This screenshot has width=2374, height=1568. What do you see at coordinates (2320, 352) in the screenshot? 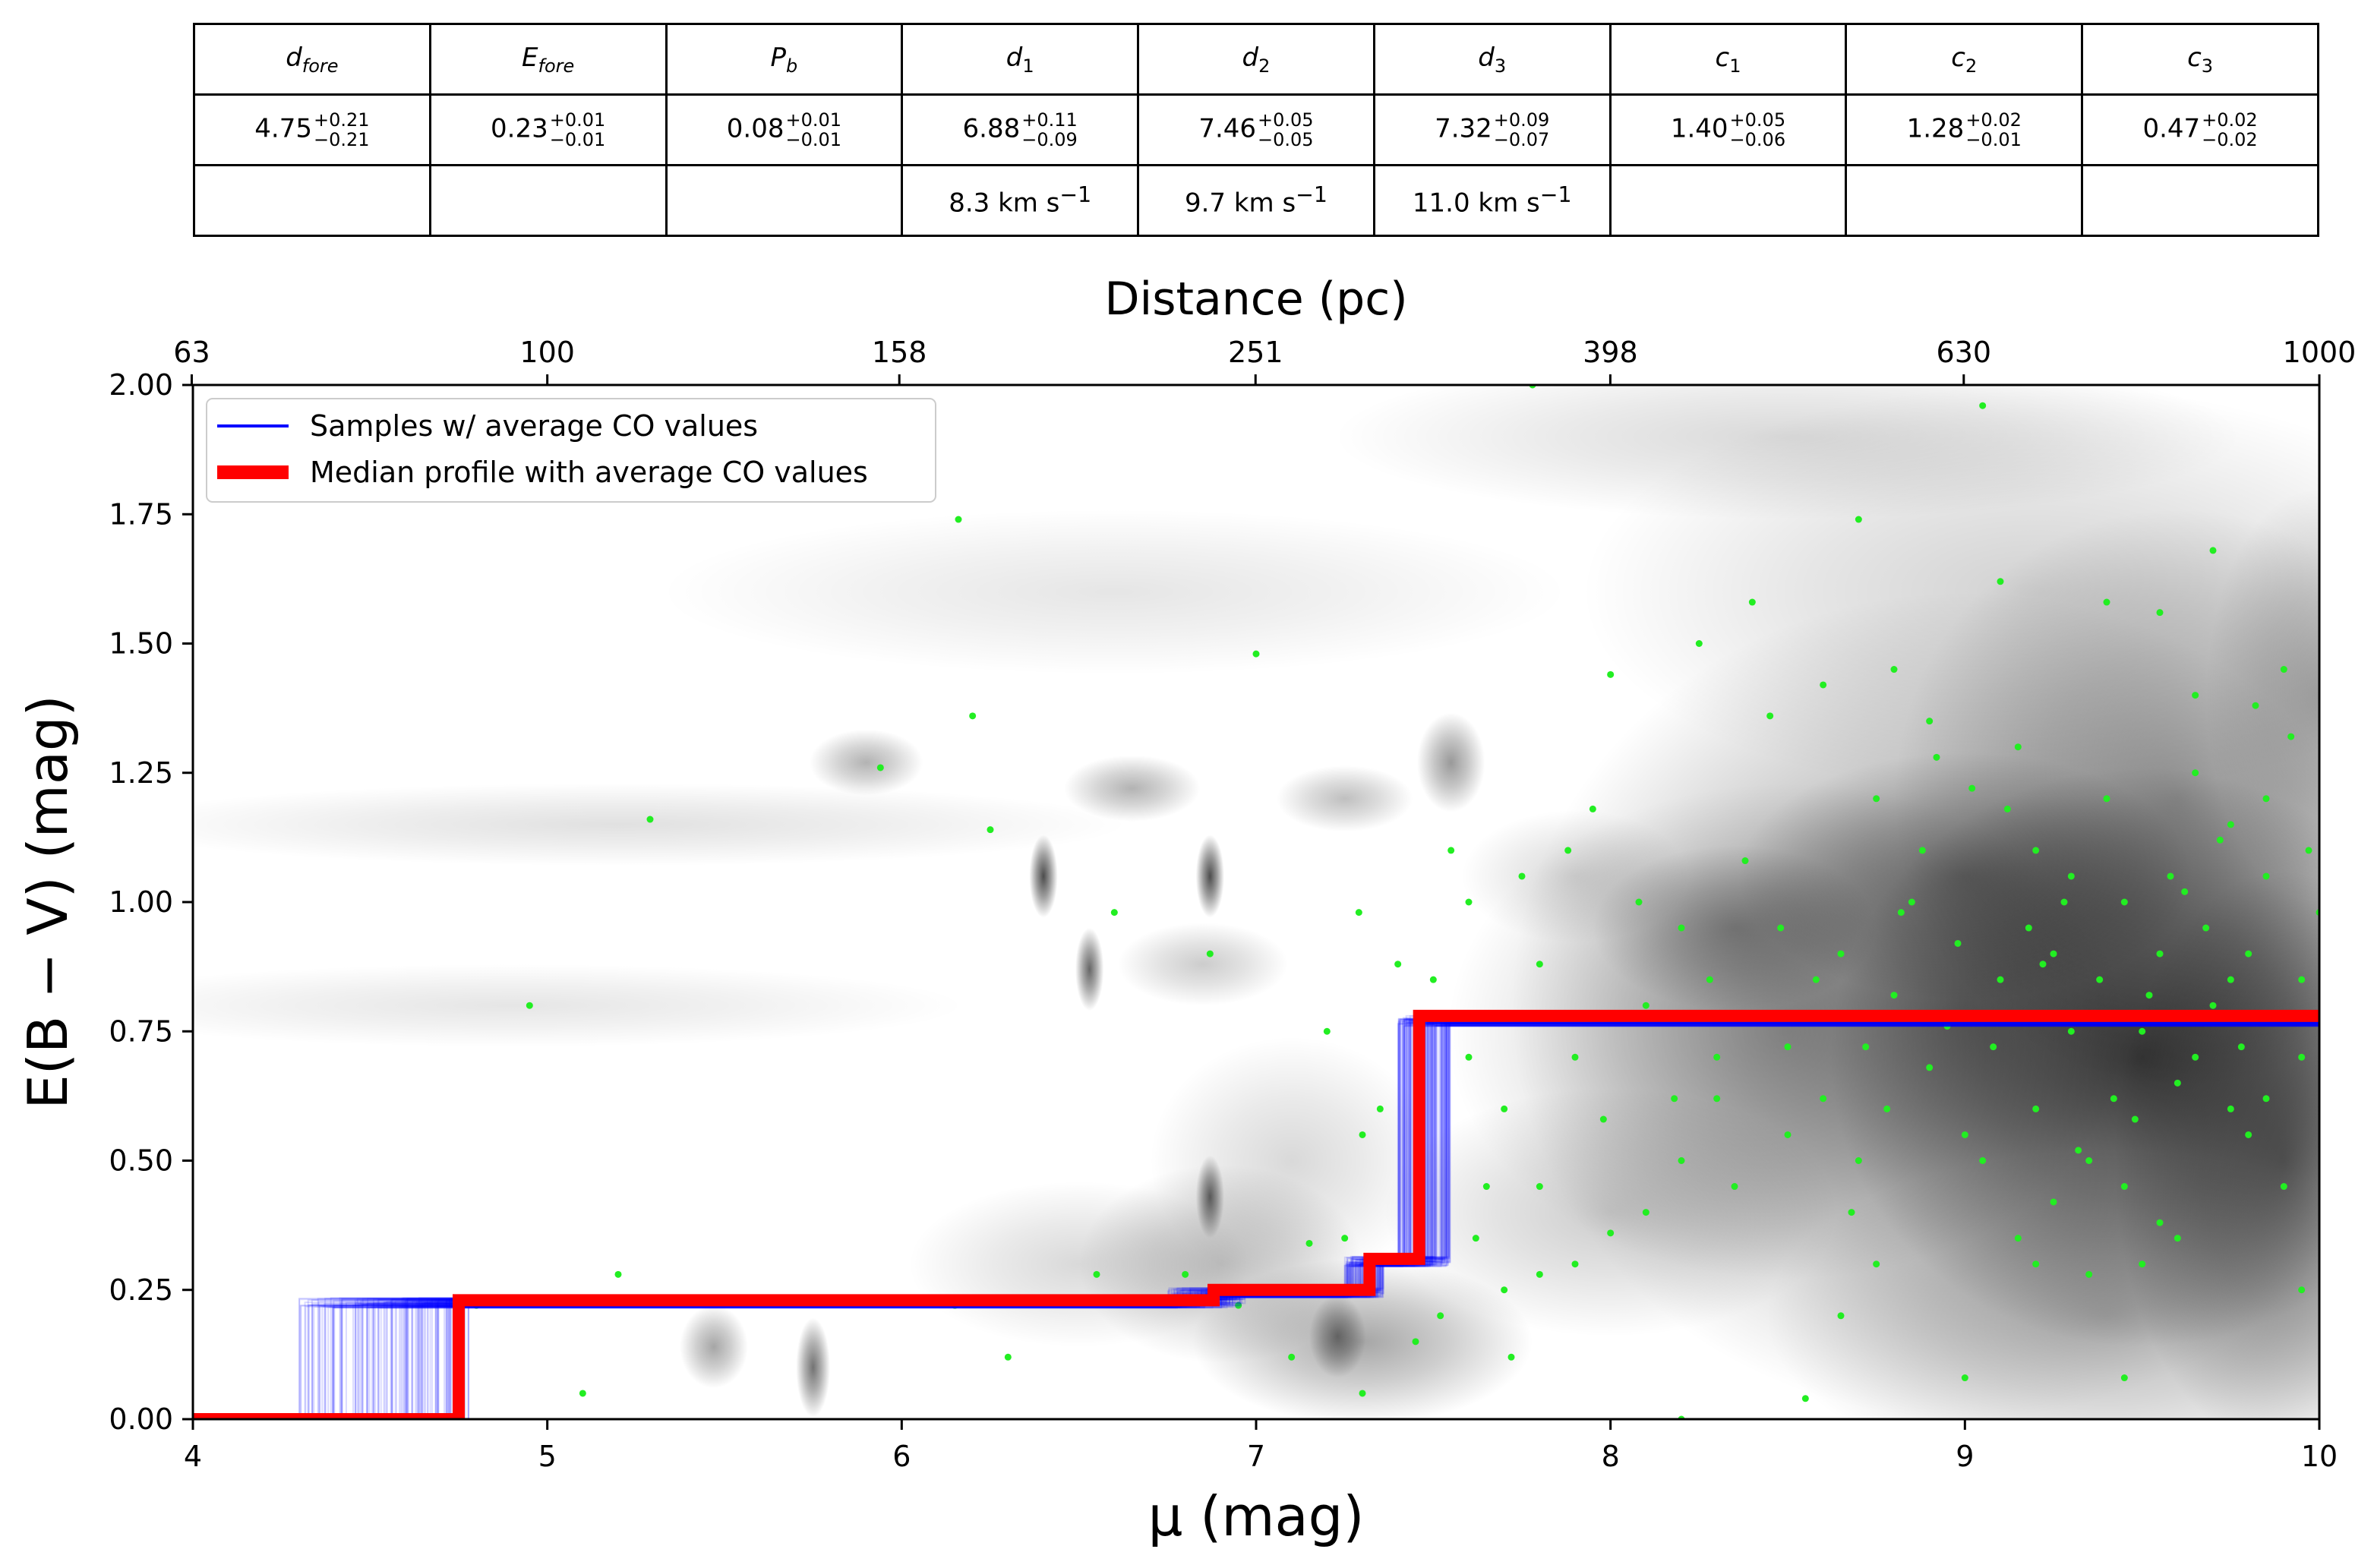
I see `top-tick-label: 1000` at bounding box center [2320, 352].